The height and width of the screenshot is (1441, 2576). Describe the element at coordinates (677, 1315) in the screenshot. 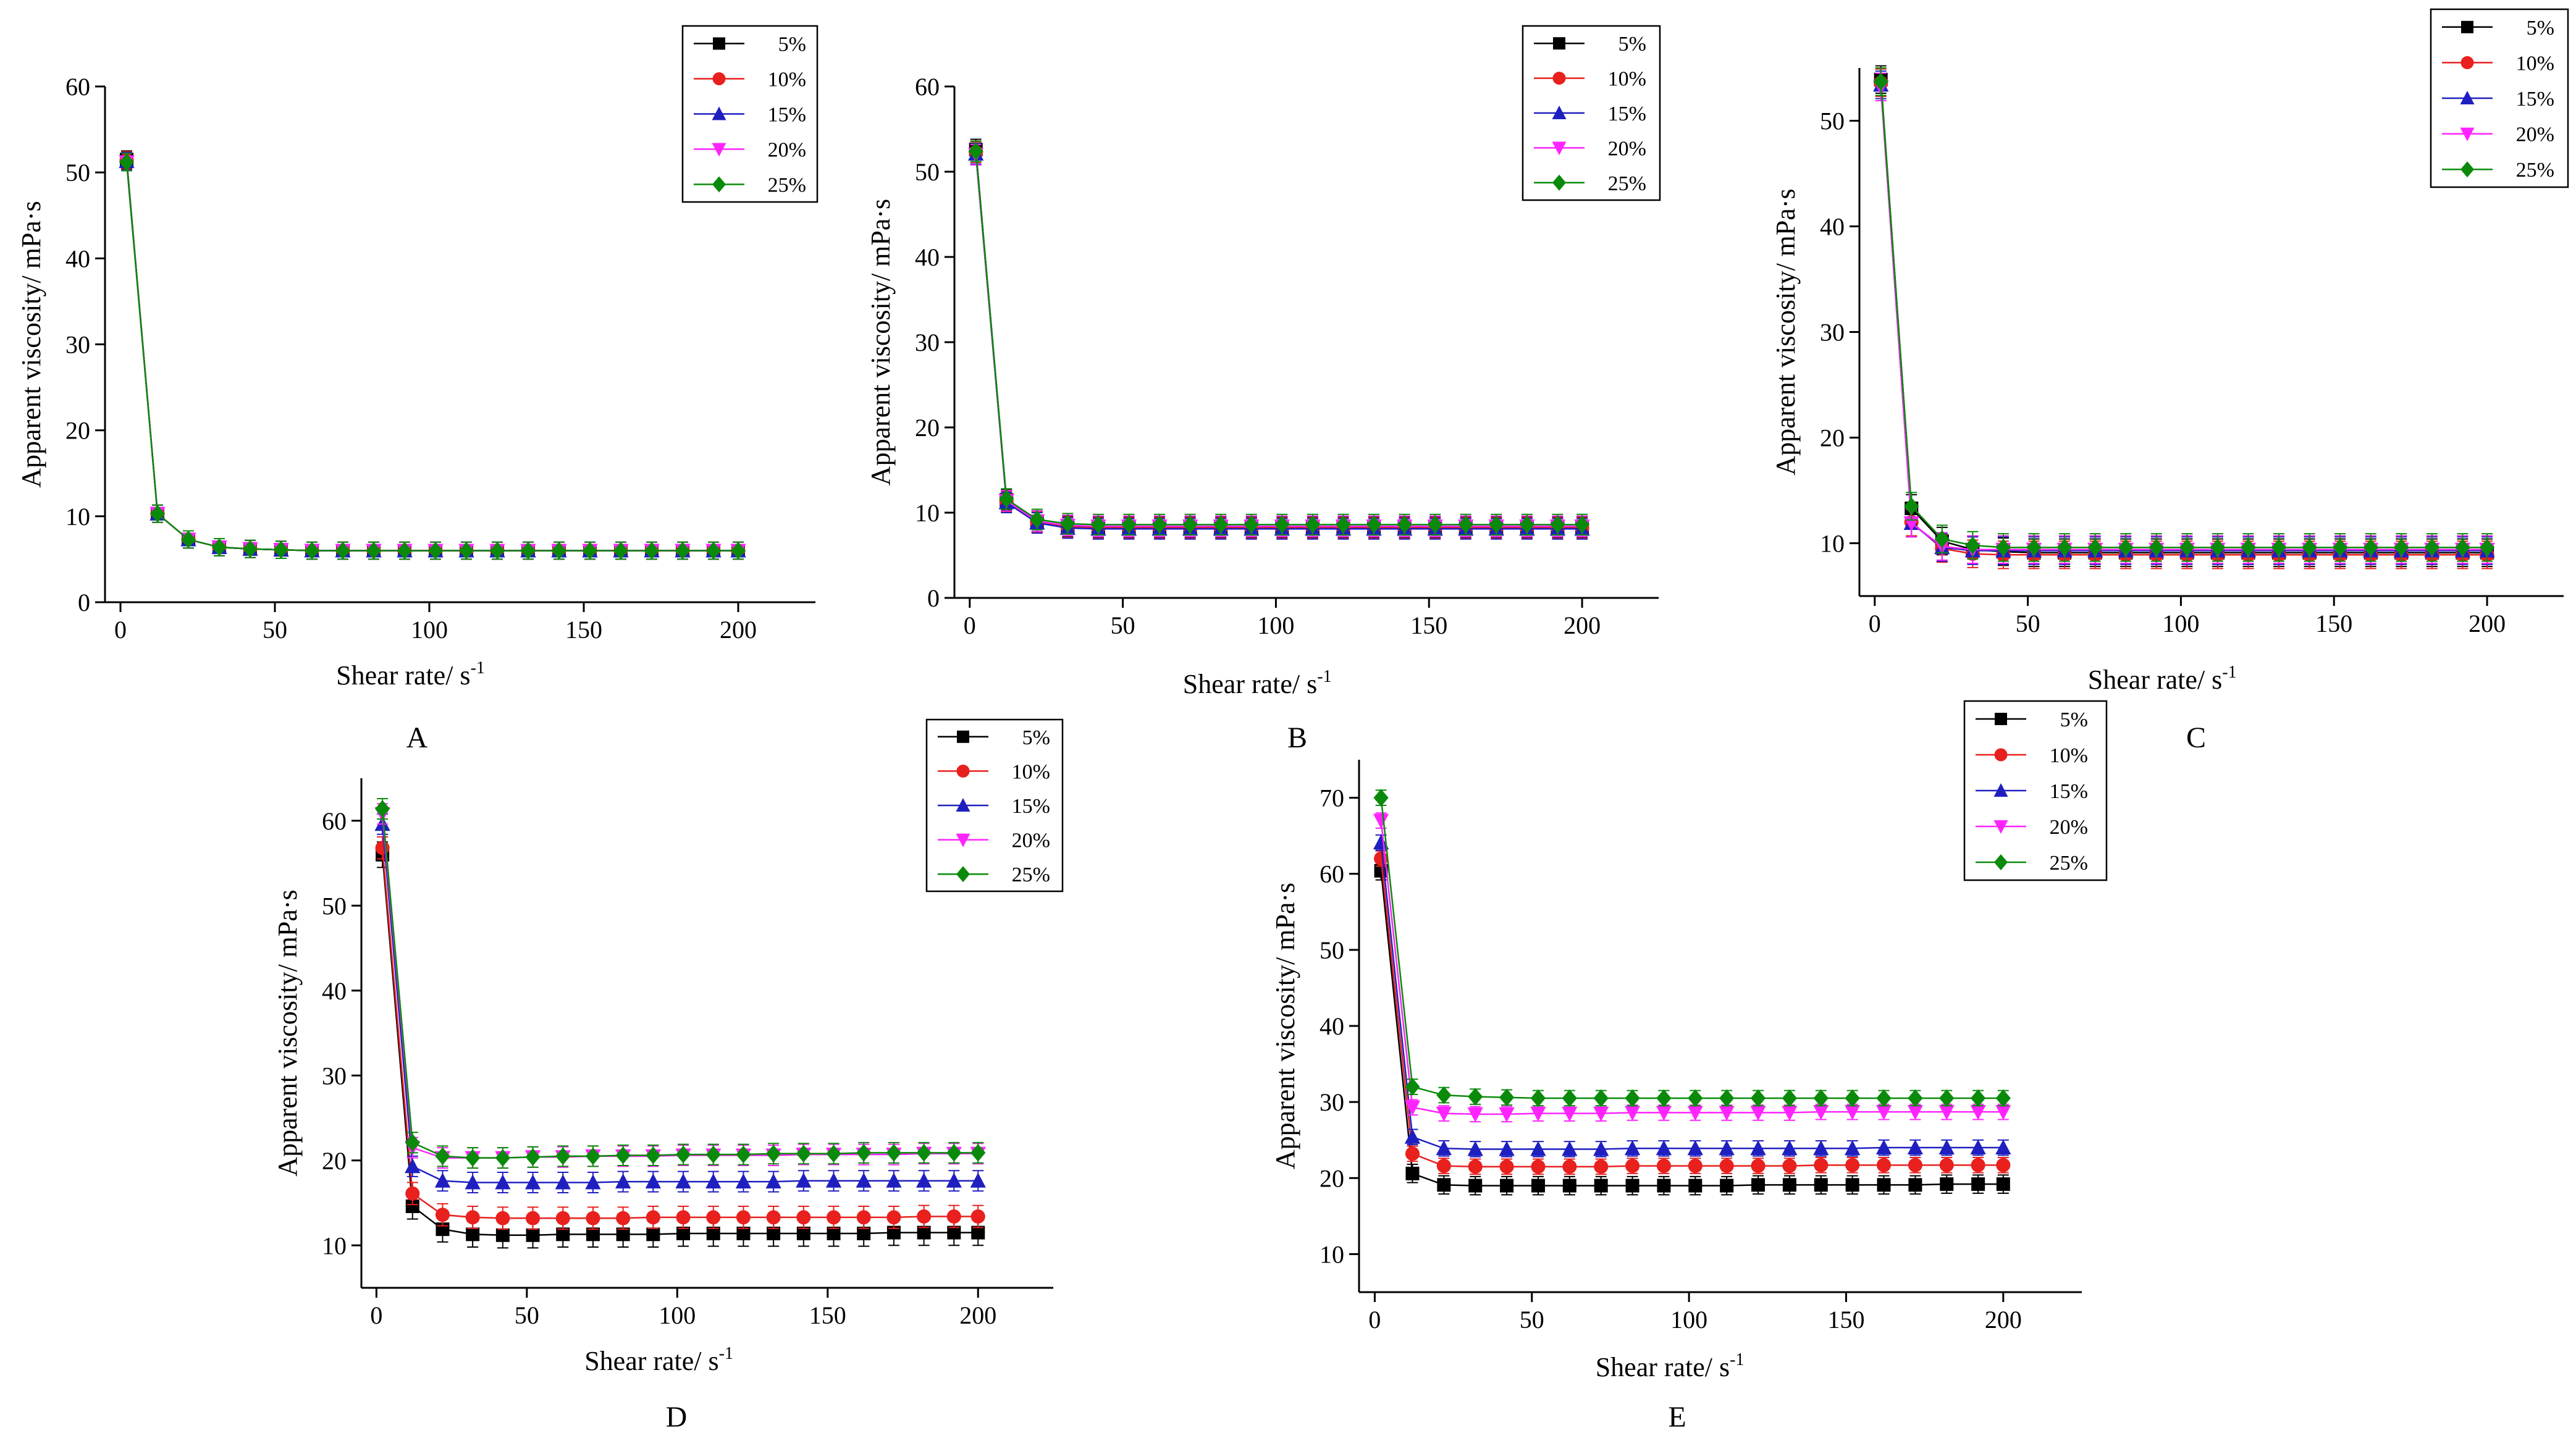

I see `x-tick-label: 100` at that location.